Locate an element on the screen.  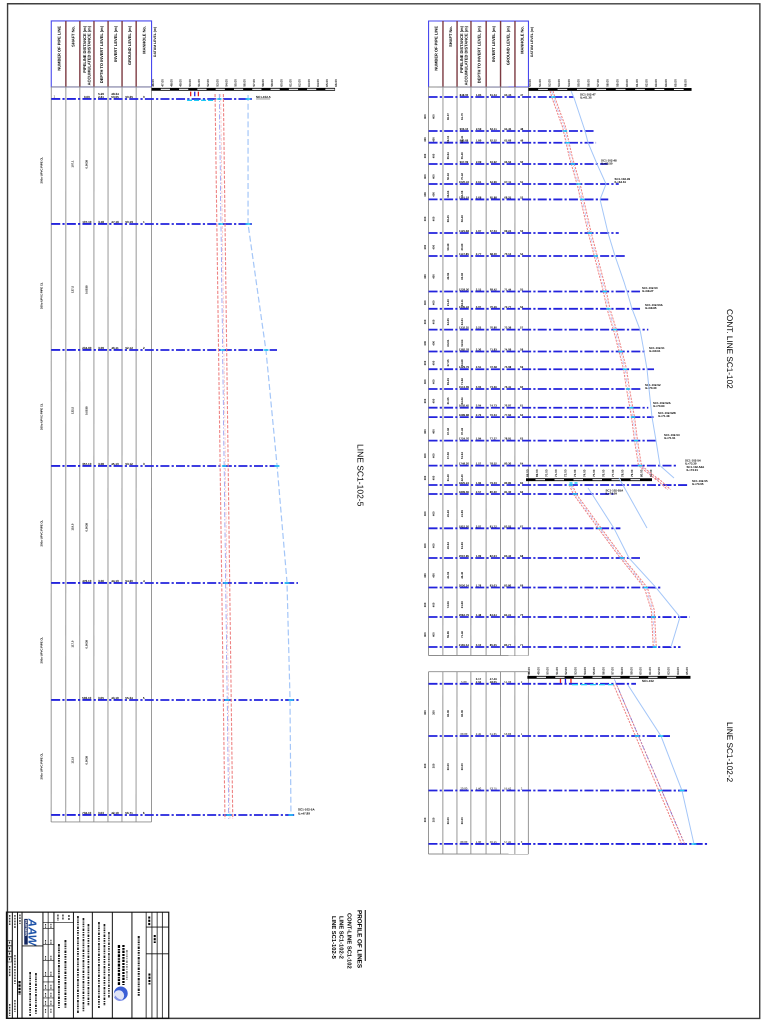
svg-text: IL=71.91 is located at coordinates (670, 438).